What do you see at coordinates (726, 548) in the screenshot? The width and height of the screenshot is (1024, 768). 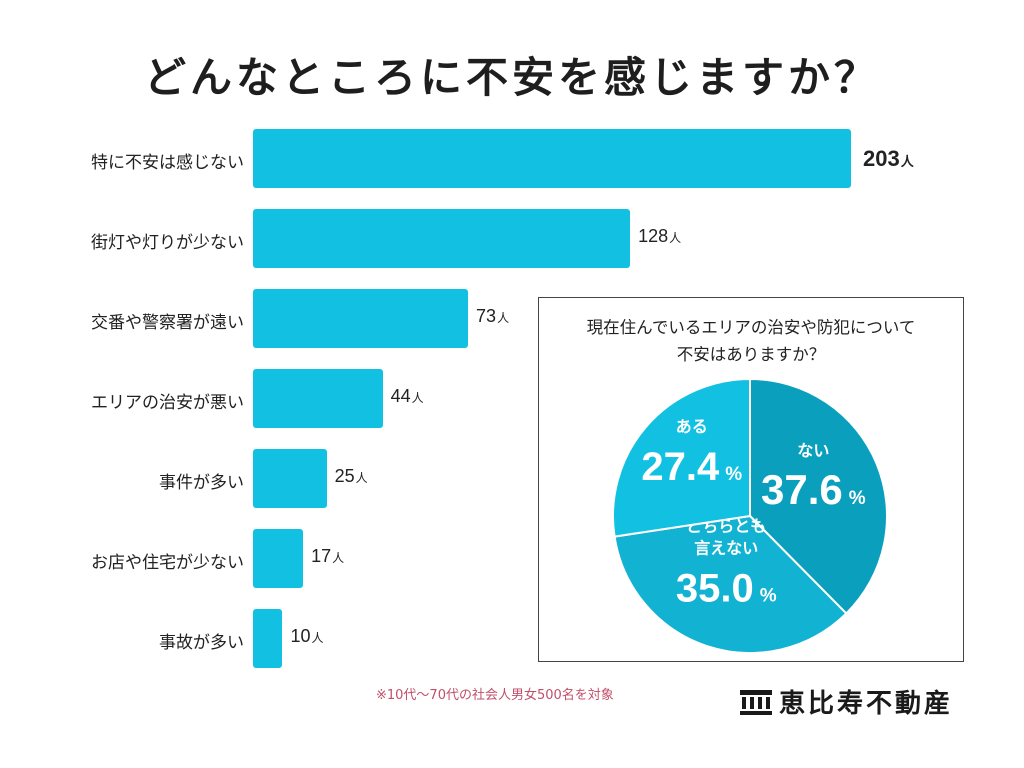 I see `pie-slice-label: 言えない` at bounding box center [726, 548].